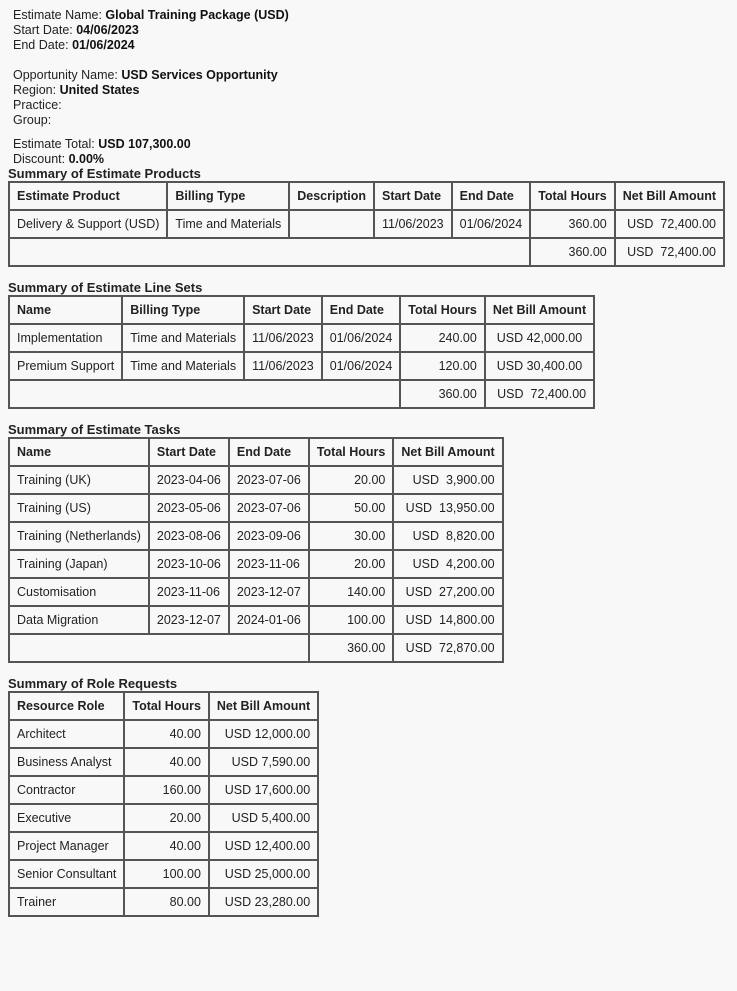  Describe the element at coordinates (188, 564) in the screenshot. I see `table-cell: 2023-10-06` at that location.